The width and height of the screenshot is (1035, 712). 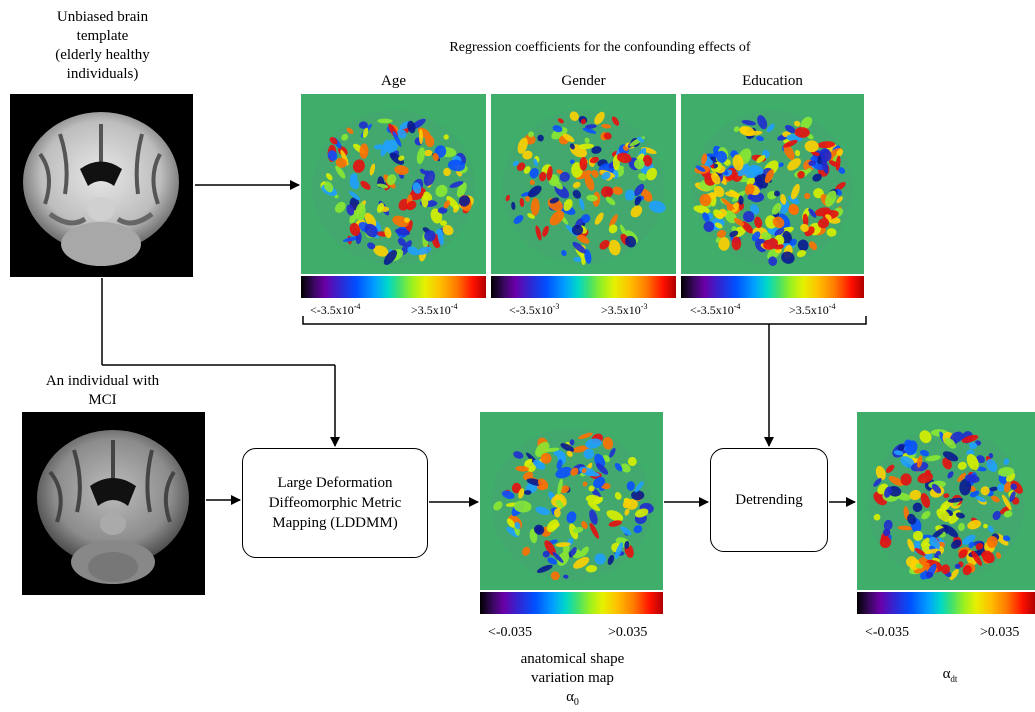 I want to click on gender-coefficient-map, so click(x=583, y=184).